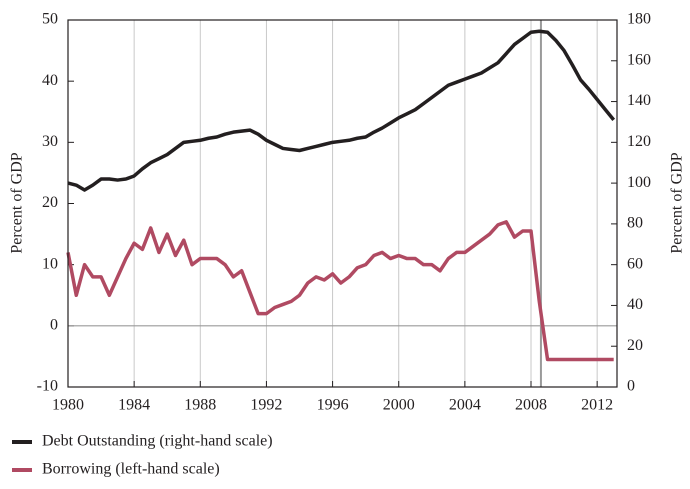 Image resolution: width=690 pixels, height=489 pixels. What do you see at coordinates (639, 19) in the screenshot?
I see `y2-tick-label: 180` at bounding box center [639, 19].